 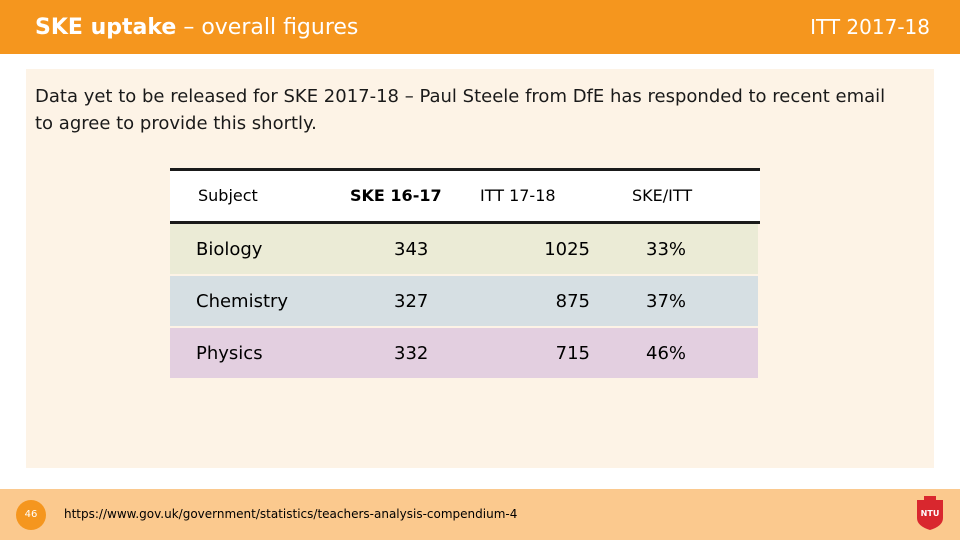 I want to click on cell-subject: Chemistry, so click(x=242, y=301).